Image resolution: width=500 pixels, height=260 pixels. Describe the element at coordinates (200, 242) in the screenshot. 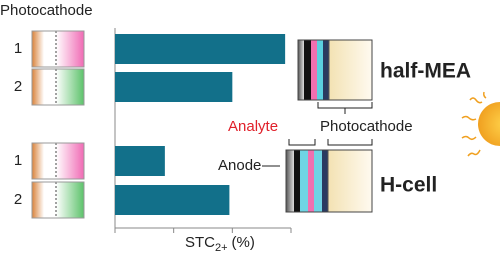

I see `x-label-main: STC` at that location.